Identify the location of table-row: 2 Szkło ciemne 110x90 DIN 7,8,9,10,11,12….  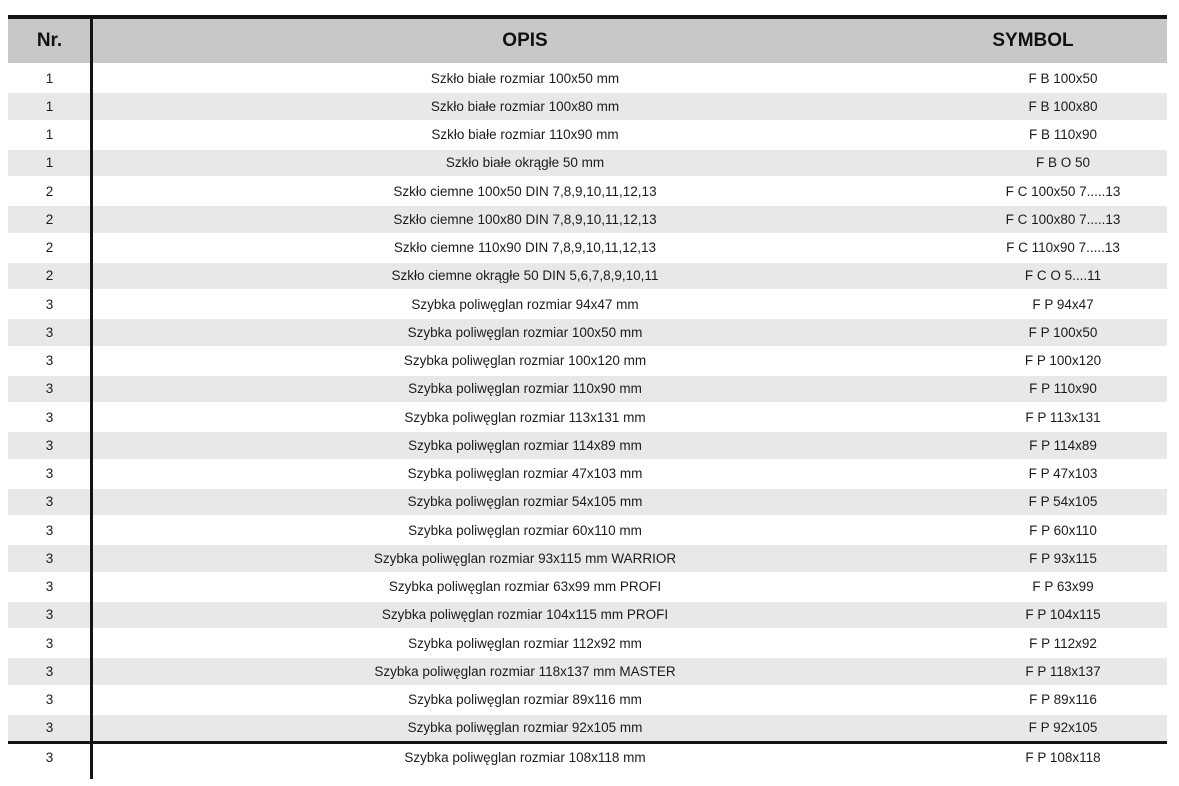
(587, 247).